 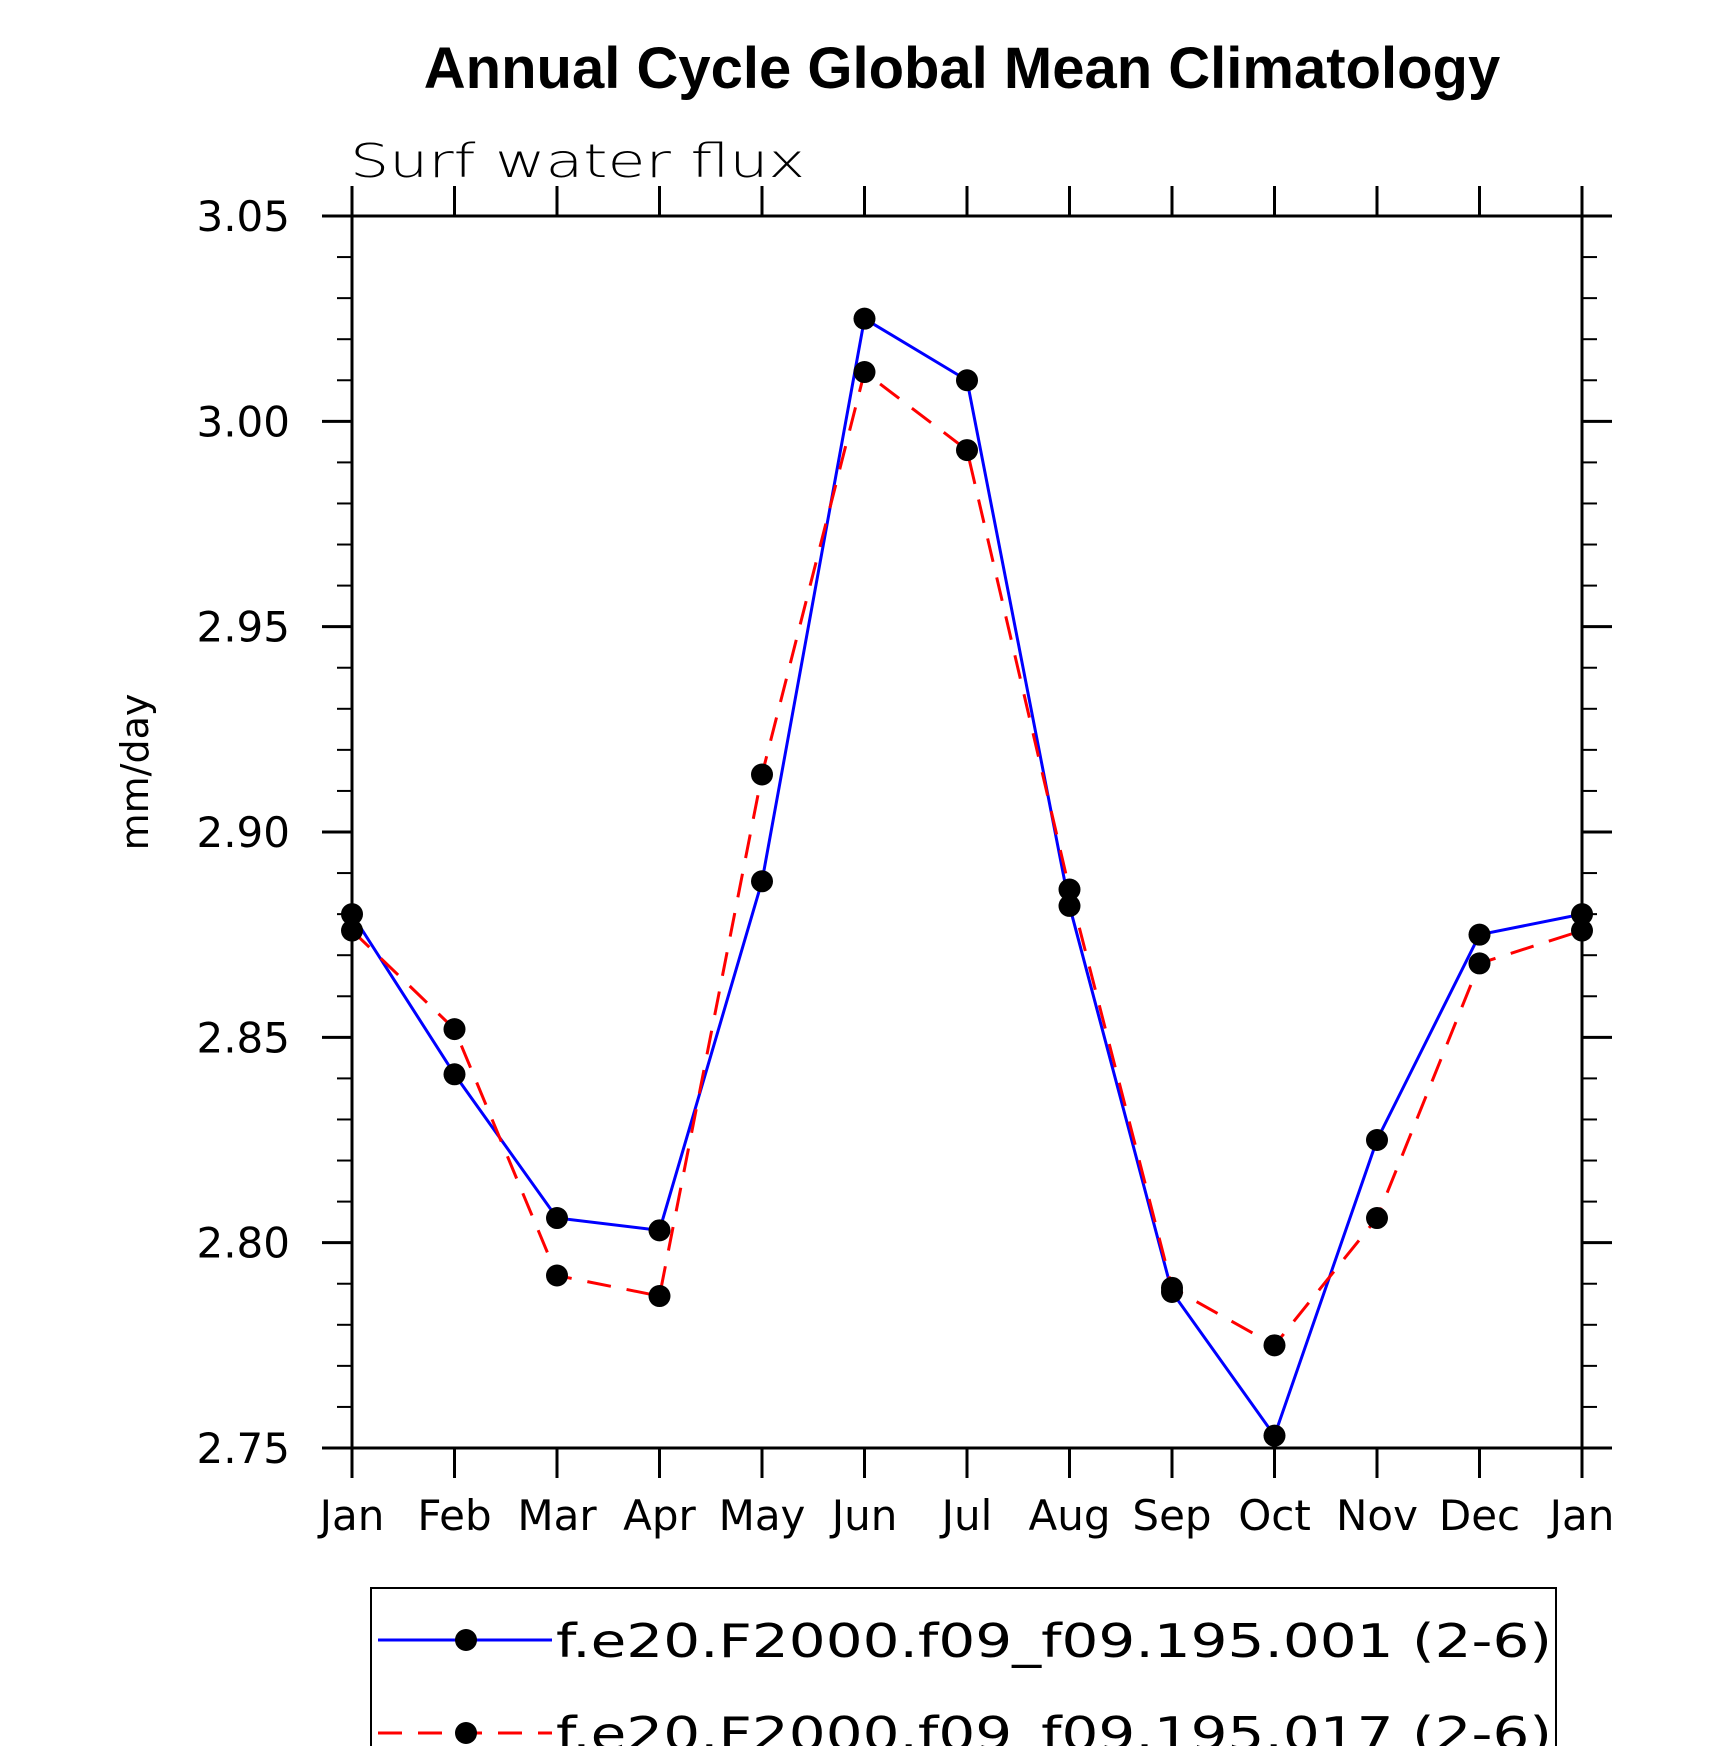 I want to click on x-tick-label: Nov, so click(x=1377, y=1515).